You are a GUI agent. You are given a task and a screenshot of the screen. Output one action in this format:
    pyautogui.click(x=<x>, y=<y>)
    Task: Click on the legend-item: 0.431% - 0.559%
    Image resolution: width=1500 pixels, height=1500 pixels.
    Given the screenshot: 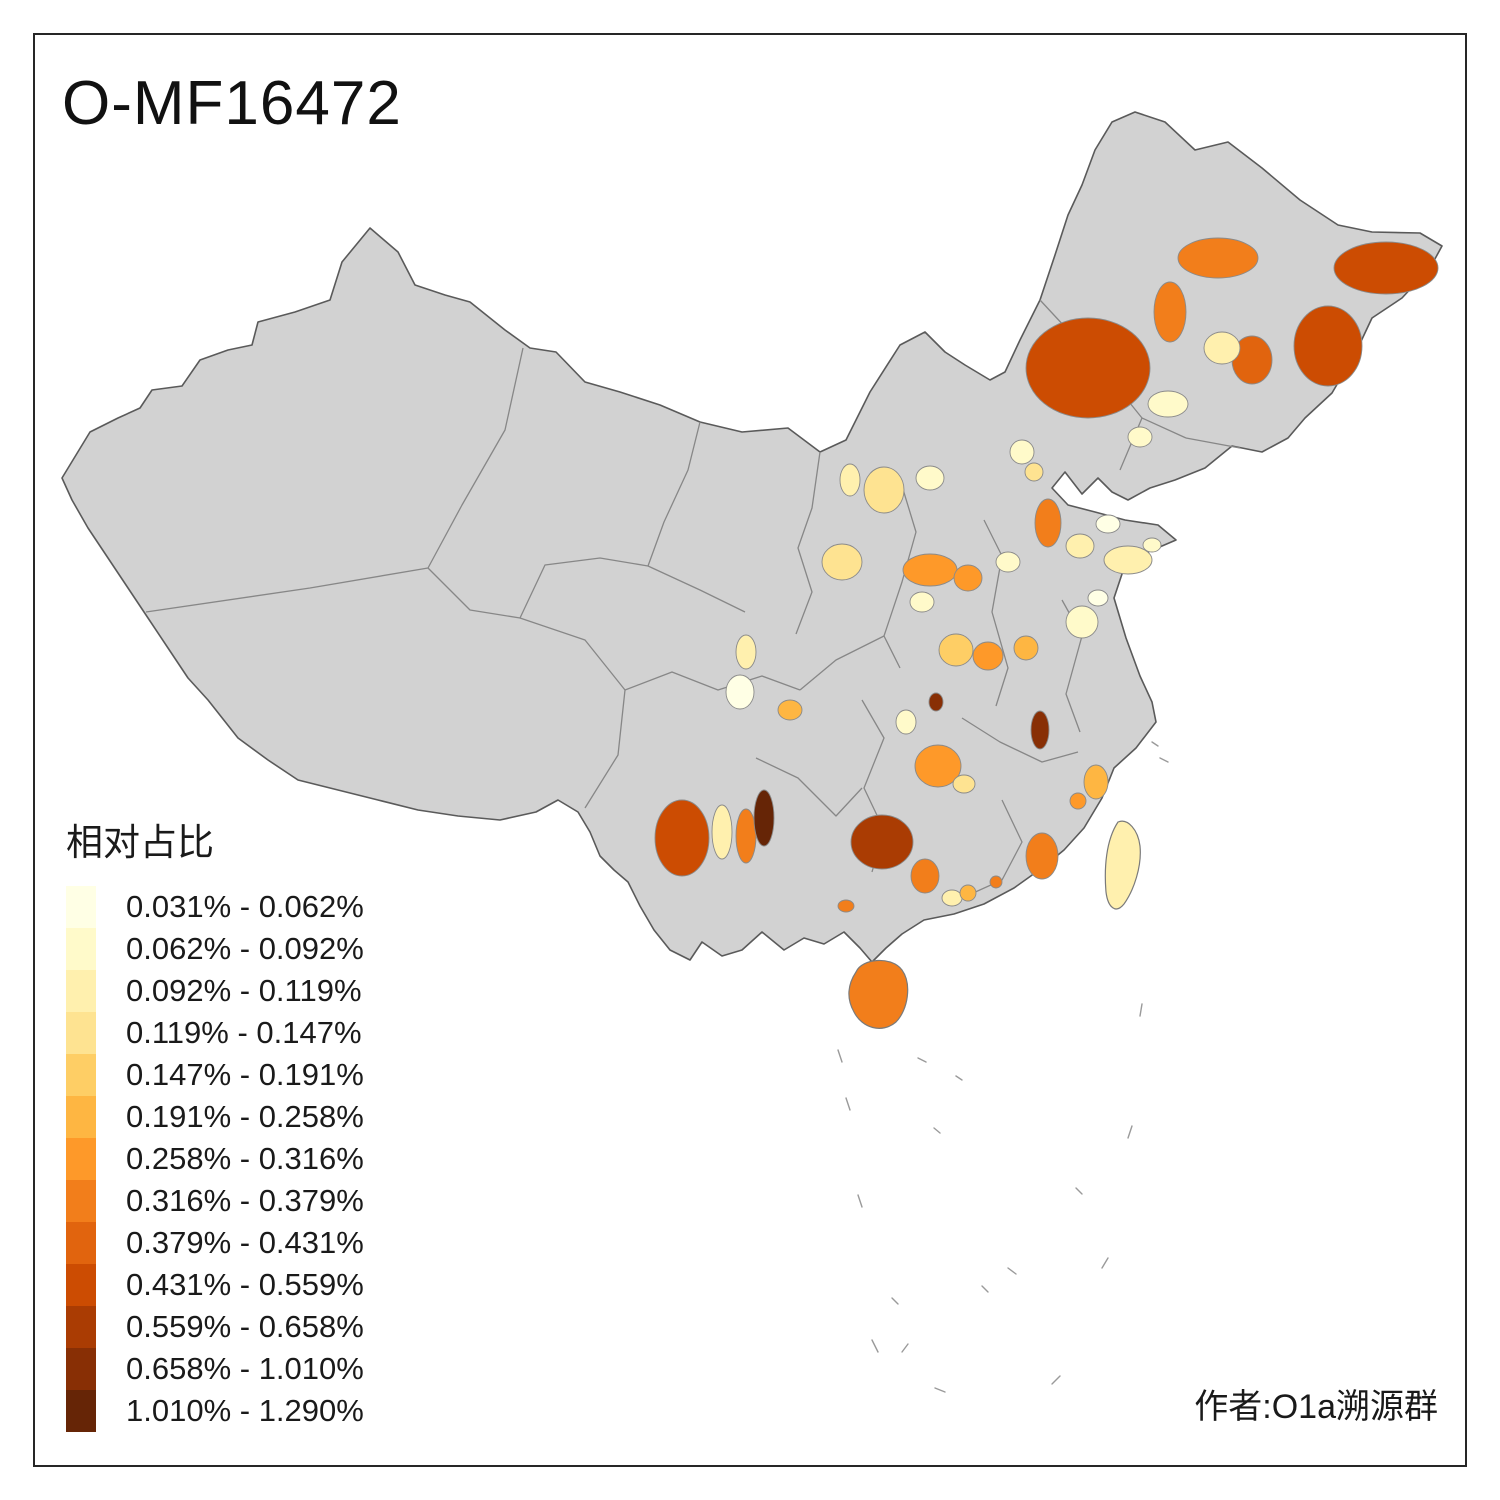 What is the action you would take?
    pyautogui.click(x=215, y=1285)
    